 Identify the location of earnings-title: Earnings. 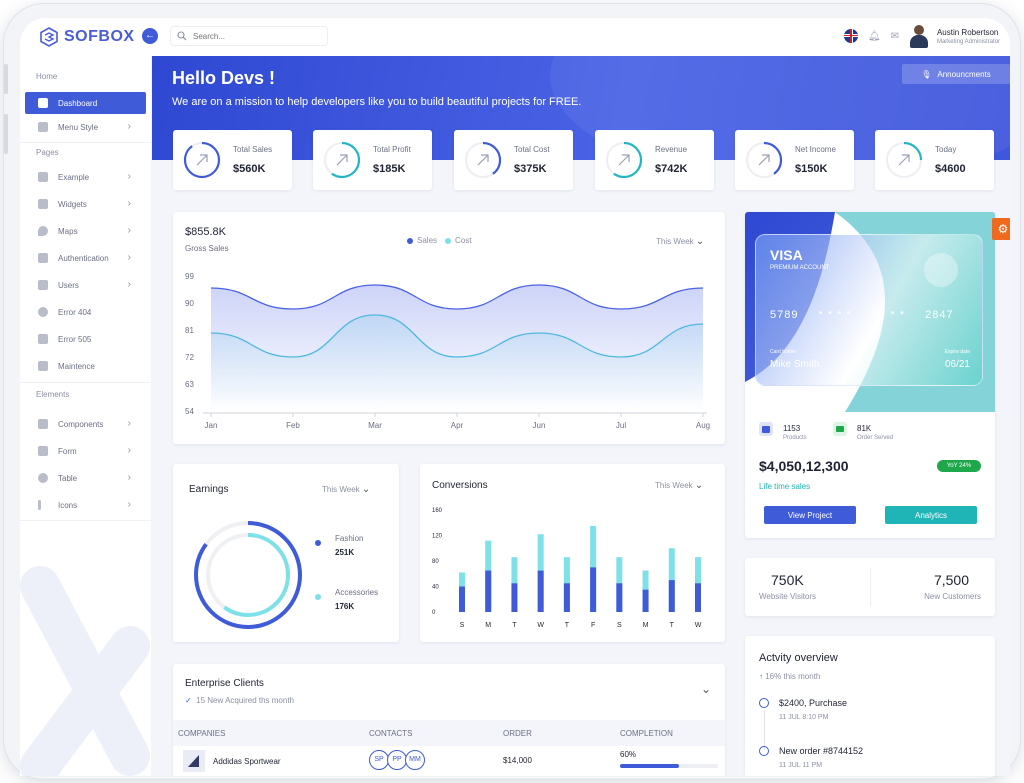
(209, 489).